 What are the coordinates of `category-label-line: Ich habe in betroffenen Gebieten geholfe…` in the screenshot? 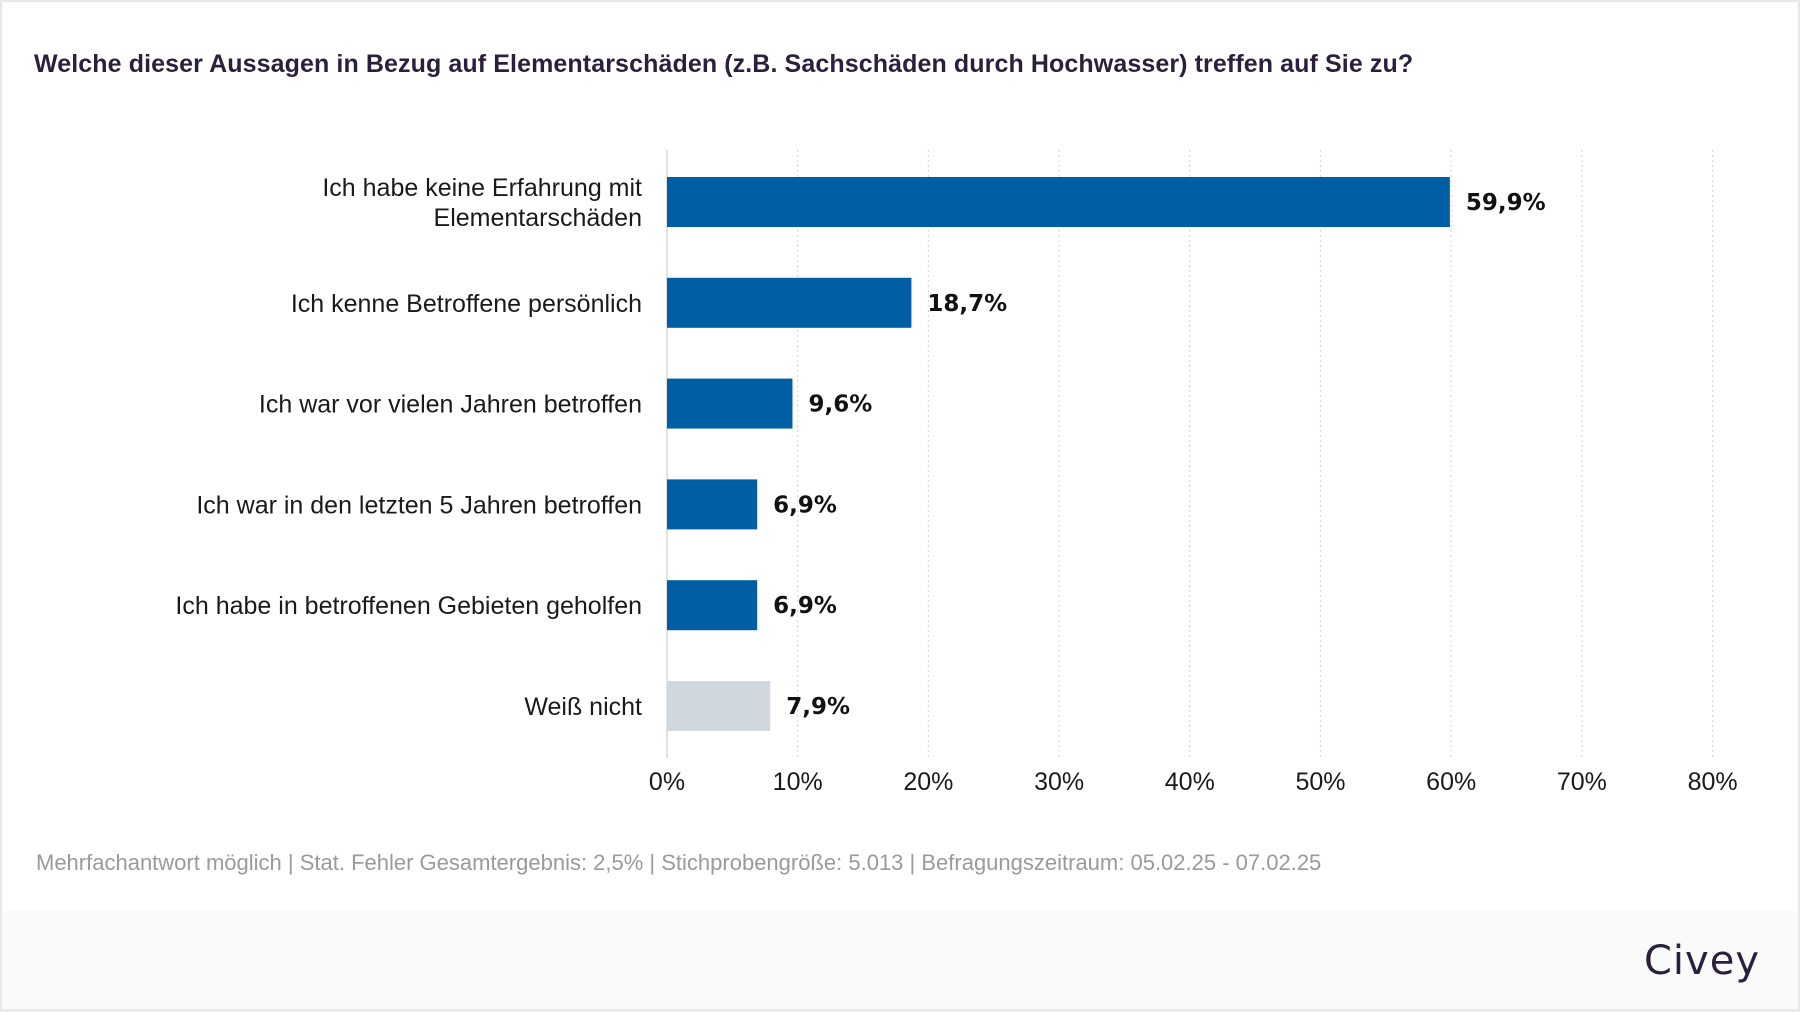 It's located at (408, 606).